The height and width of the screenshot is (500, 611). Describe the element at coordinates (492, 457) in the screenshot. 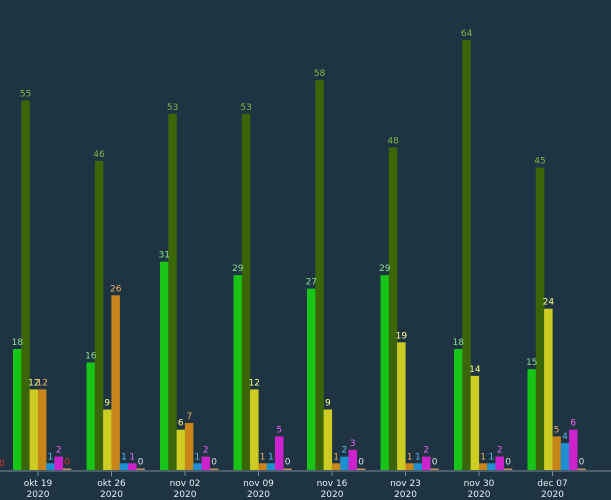

I see `data-label-6-4: 1` at that location.